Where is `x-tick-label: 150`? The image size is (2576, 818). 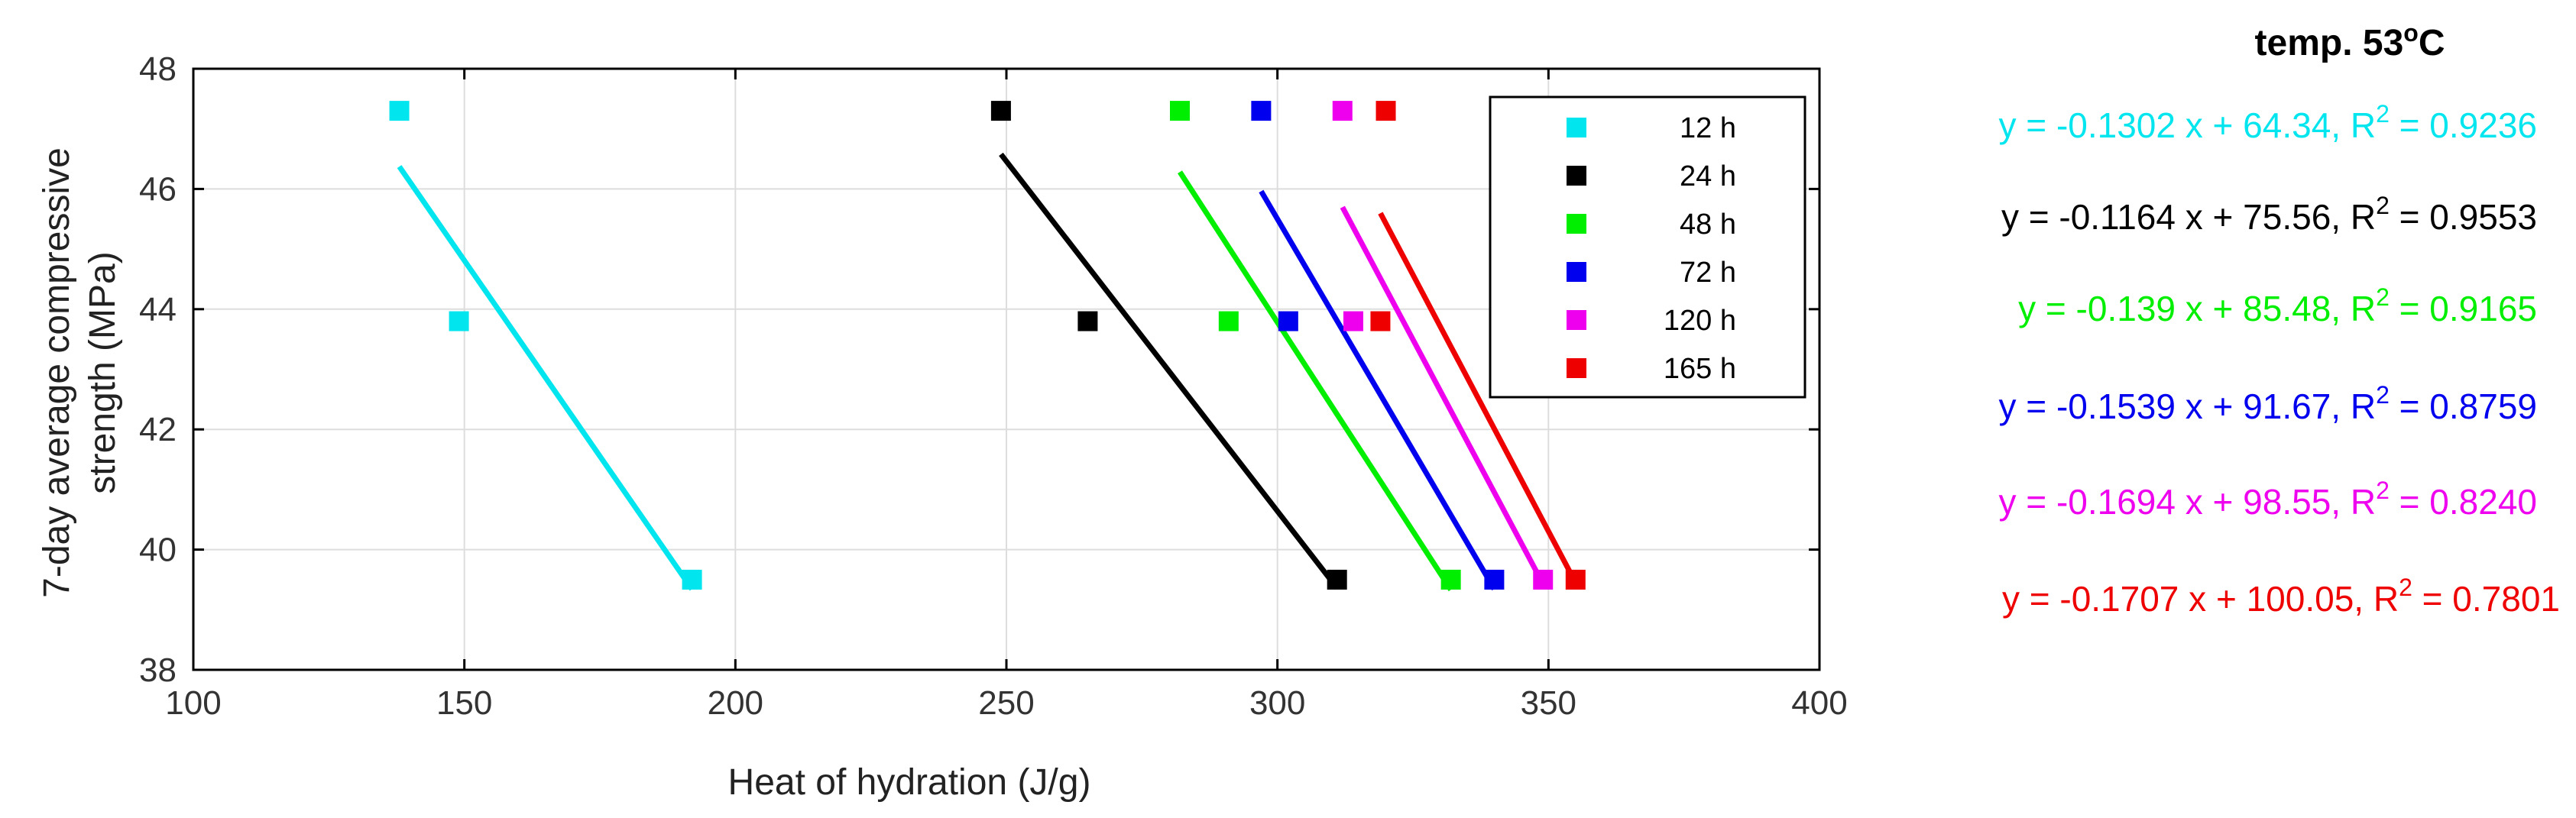 x-tick-label: 150 is located at coordinates (464, 703).